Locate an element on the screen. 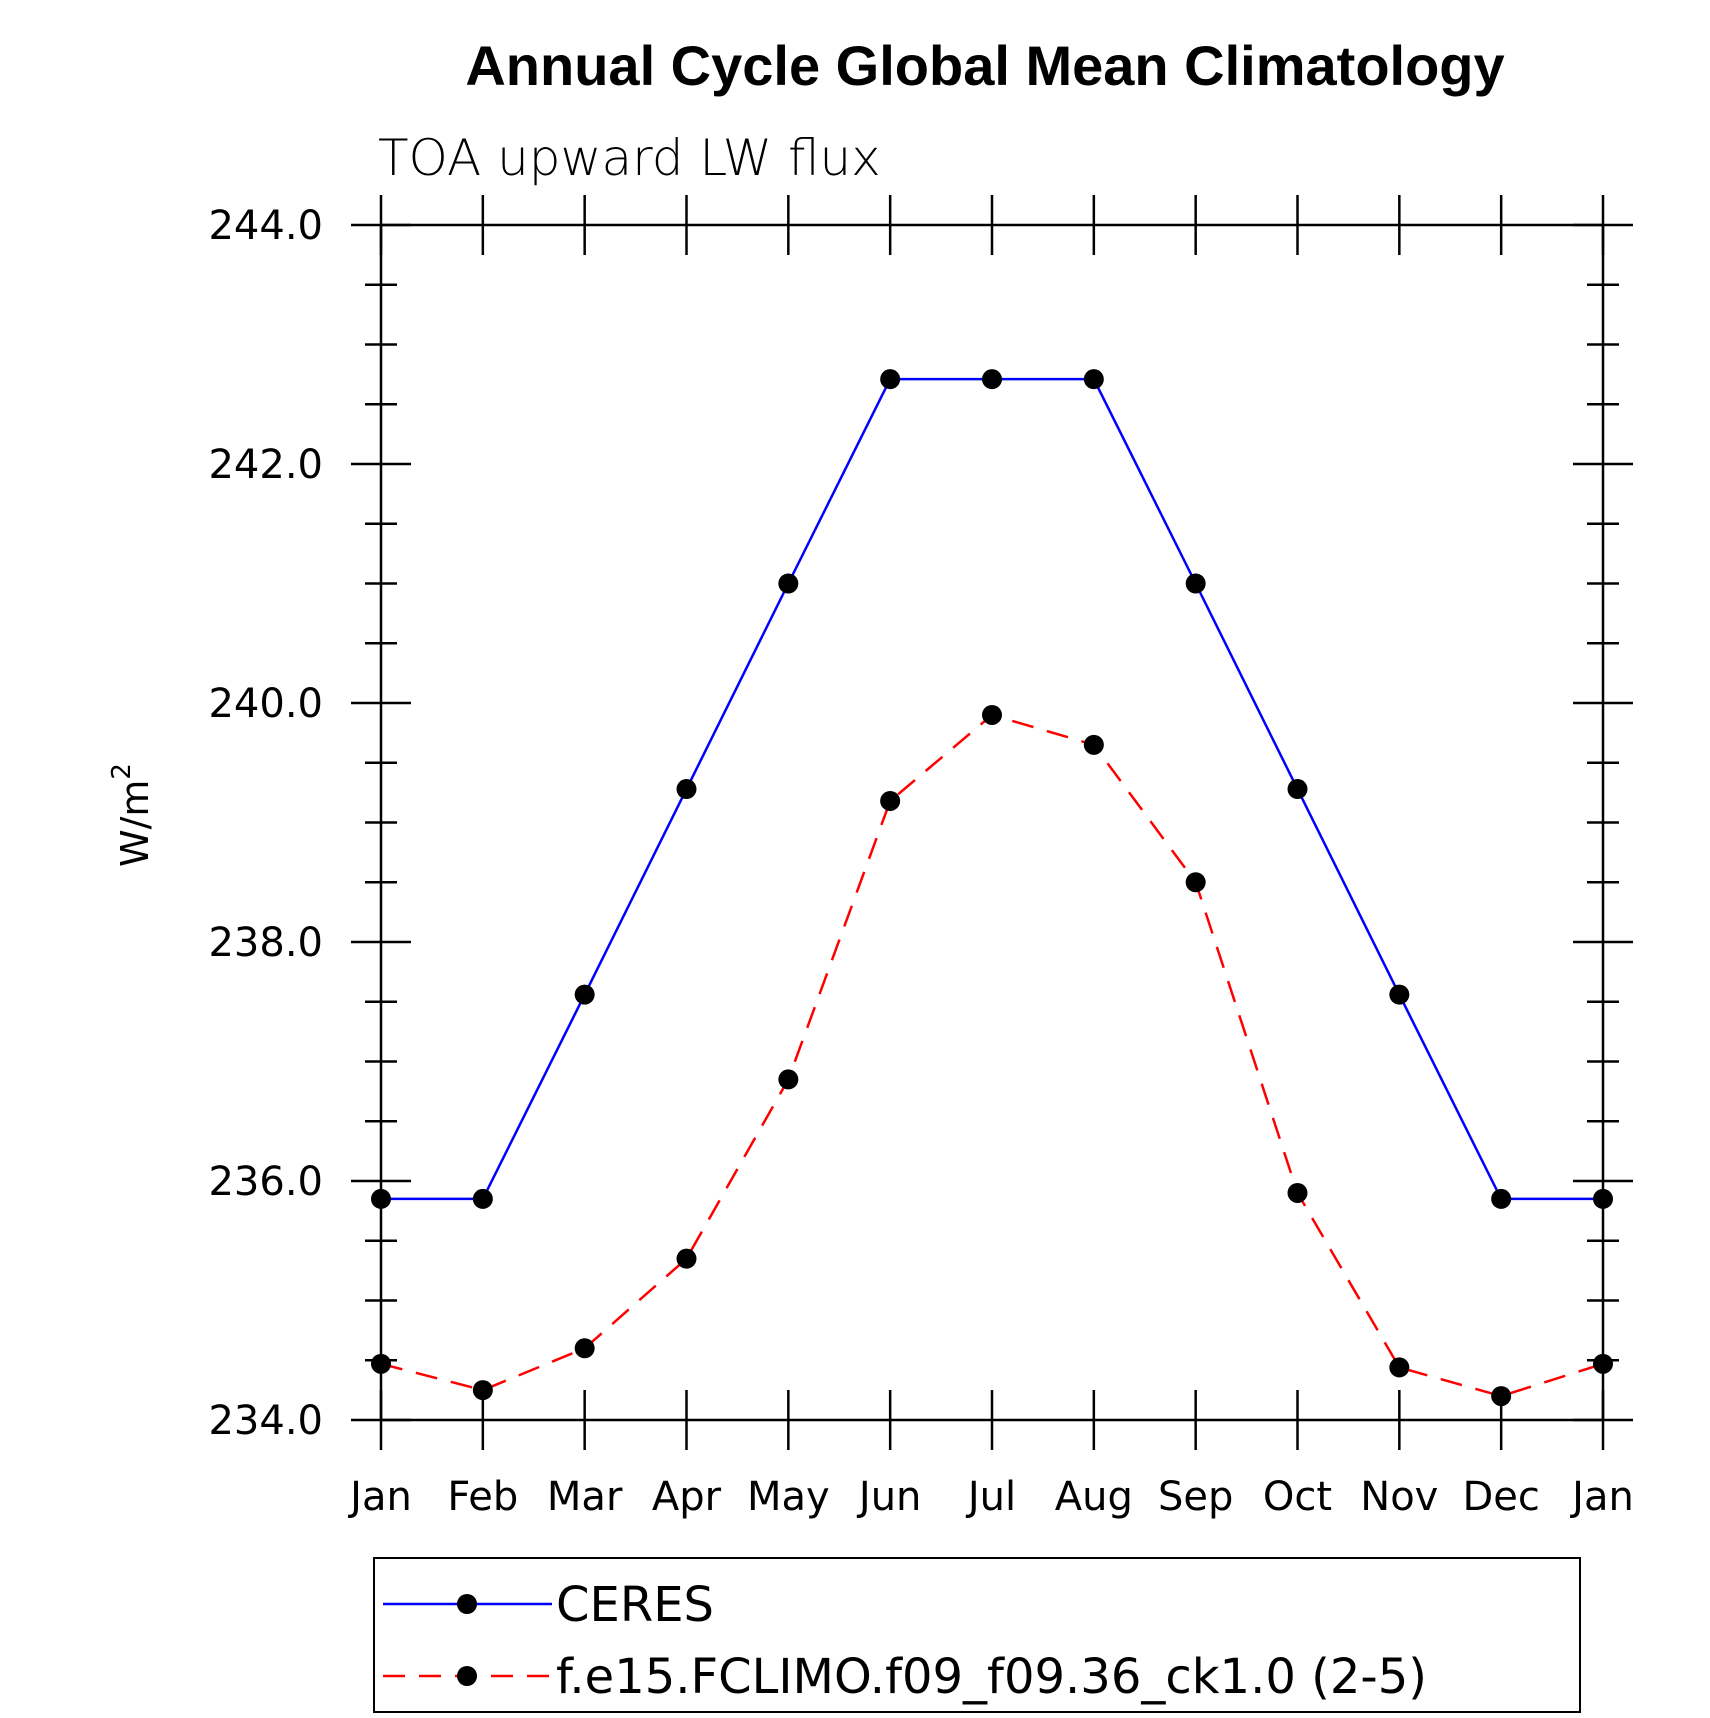 The width and height of the screenshot is (1710, 1718). y-tick-label: 238.0 is located at coordinates (265, 943).